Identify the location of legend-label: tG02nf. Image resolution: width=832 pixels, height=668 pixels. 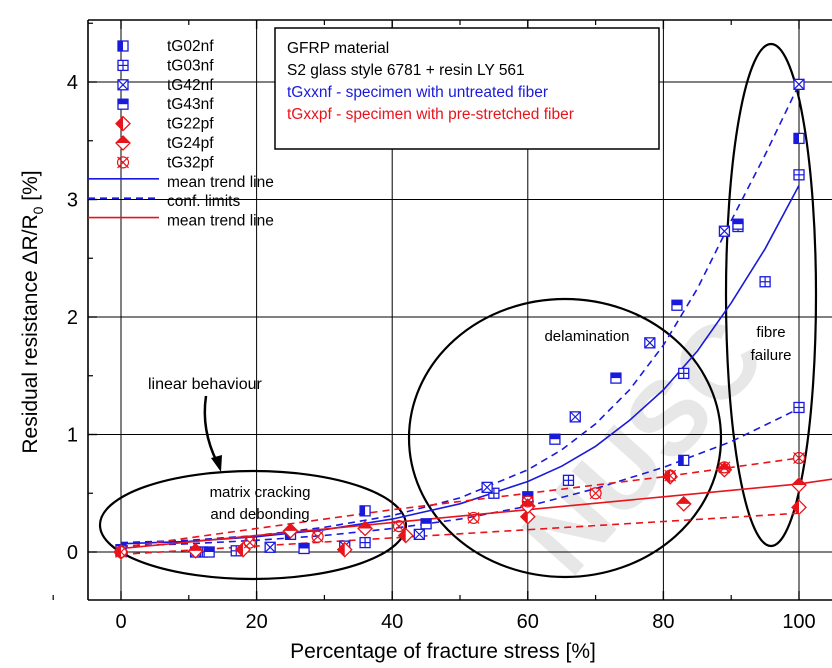
(190, 46).